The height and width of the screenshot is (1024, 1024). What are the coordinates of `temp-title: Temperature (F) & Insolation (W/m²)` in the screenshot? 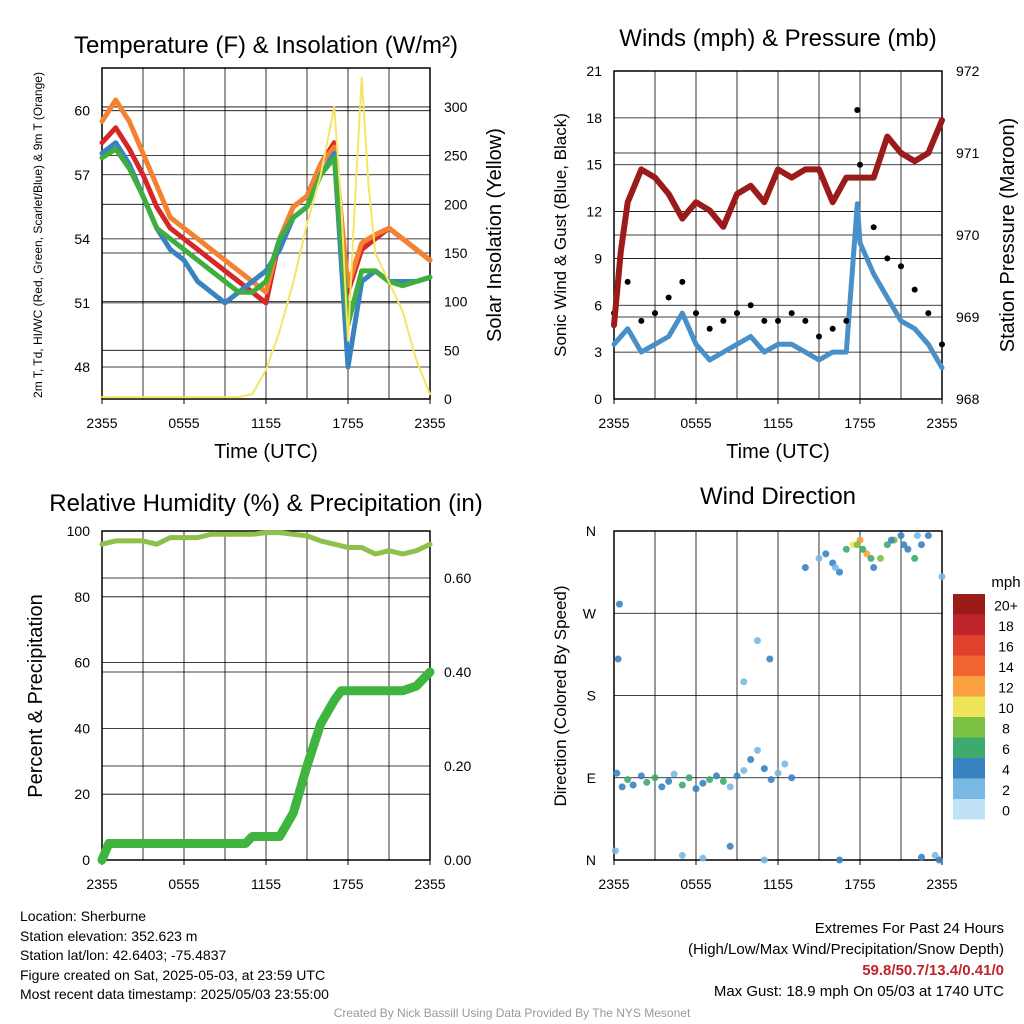 It's located at (266, 45).